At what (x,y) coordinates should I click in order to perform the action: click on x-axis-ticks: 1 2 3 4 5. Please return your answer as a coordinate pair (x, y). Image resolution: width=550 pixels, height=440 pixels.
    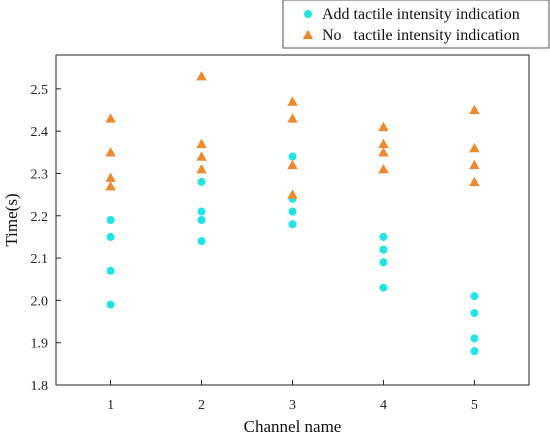
    Looking at the image, I should click on (292, 396).